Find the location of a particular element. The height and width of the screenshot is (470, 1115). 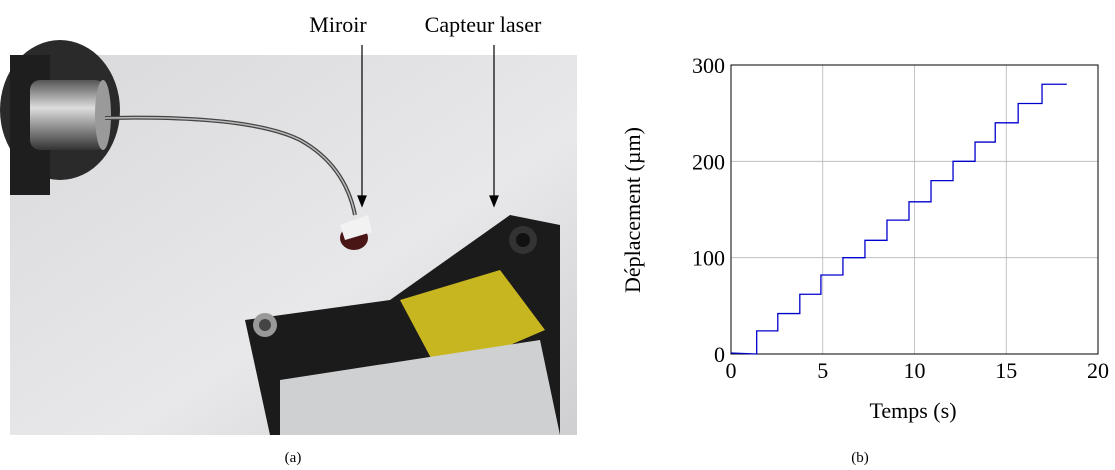

annotation: Capteur laser is located at coordinates (483, 24).